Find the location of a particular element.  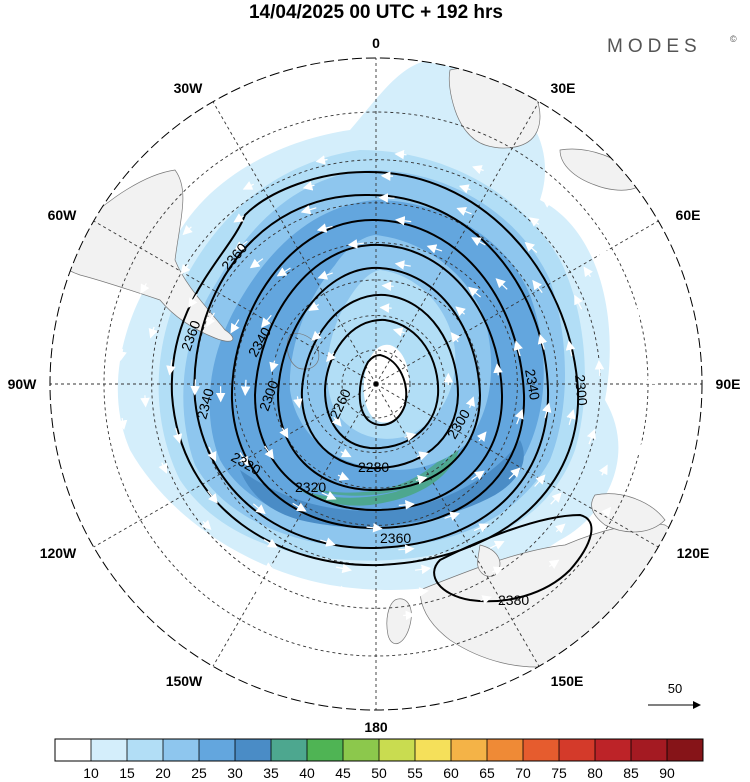

colorbar-tick-label: 50 is located at coordinates (379, 773).